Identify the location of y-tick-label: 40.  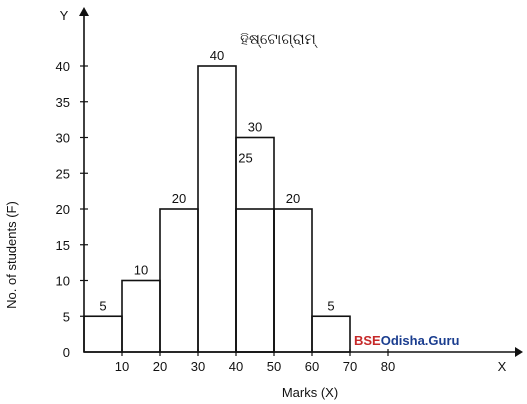
(63, 66).